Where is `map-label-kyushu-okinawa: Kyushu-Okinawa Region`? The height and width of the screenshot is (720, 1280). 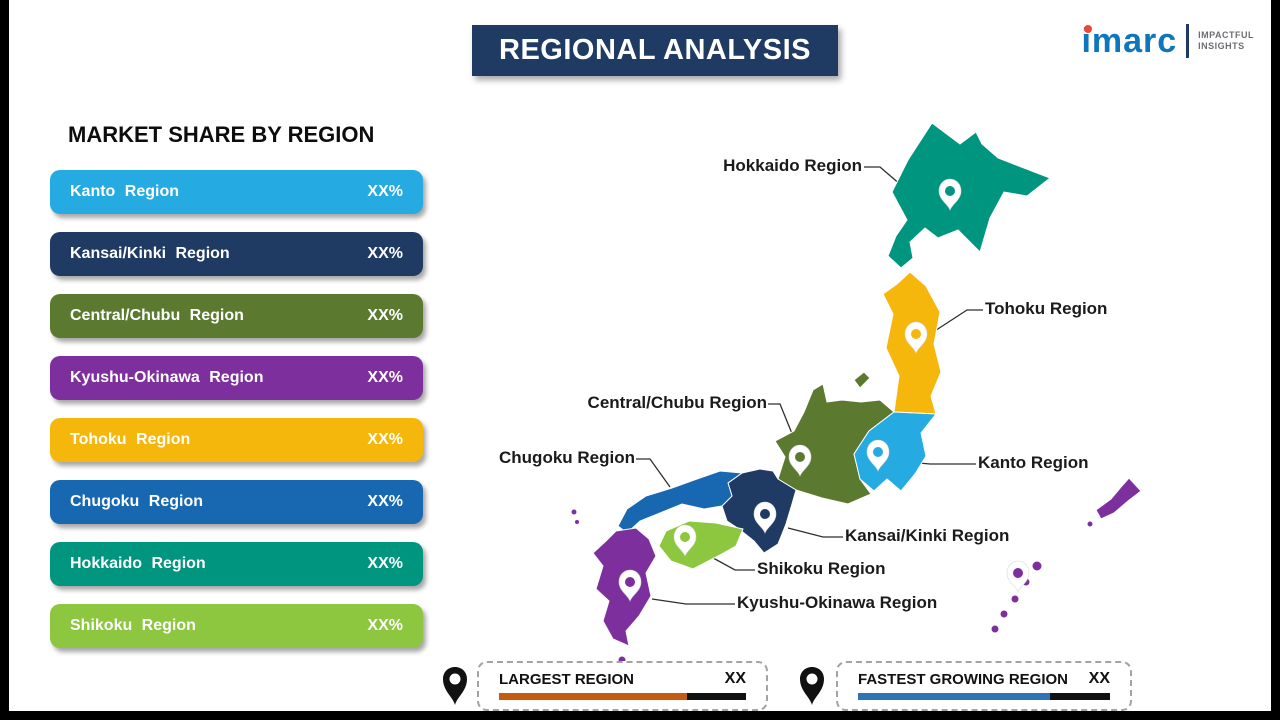 map-label-kyushu-okinawa: Kyushu-Okinawa Region is located at coordinates (837, 602).